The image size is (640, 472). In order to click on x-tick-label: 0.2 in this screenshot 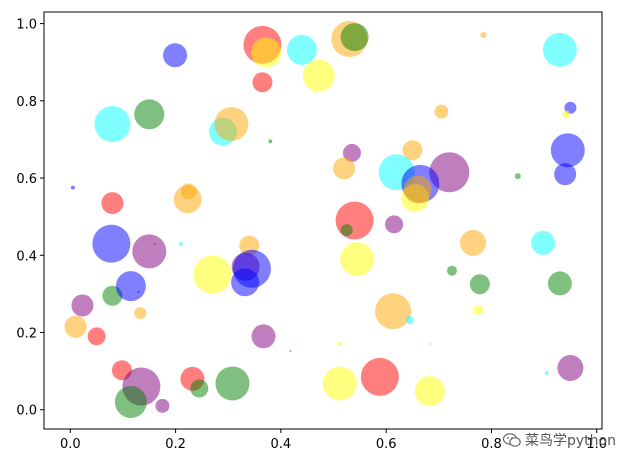, I will do `click(175, 444)`.